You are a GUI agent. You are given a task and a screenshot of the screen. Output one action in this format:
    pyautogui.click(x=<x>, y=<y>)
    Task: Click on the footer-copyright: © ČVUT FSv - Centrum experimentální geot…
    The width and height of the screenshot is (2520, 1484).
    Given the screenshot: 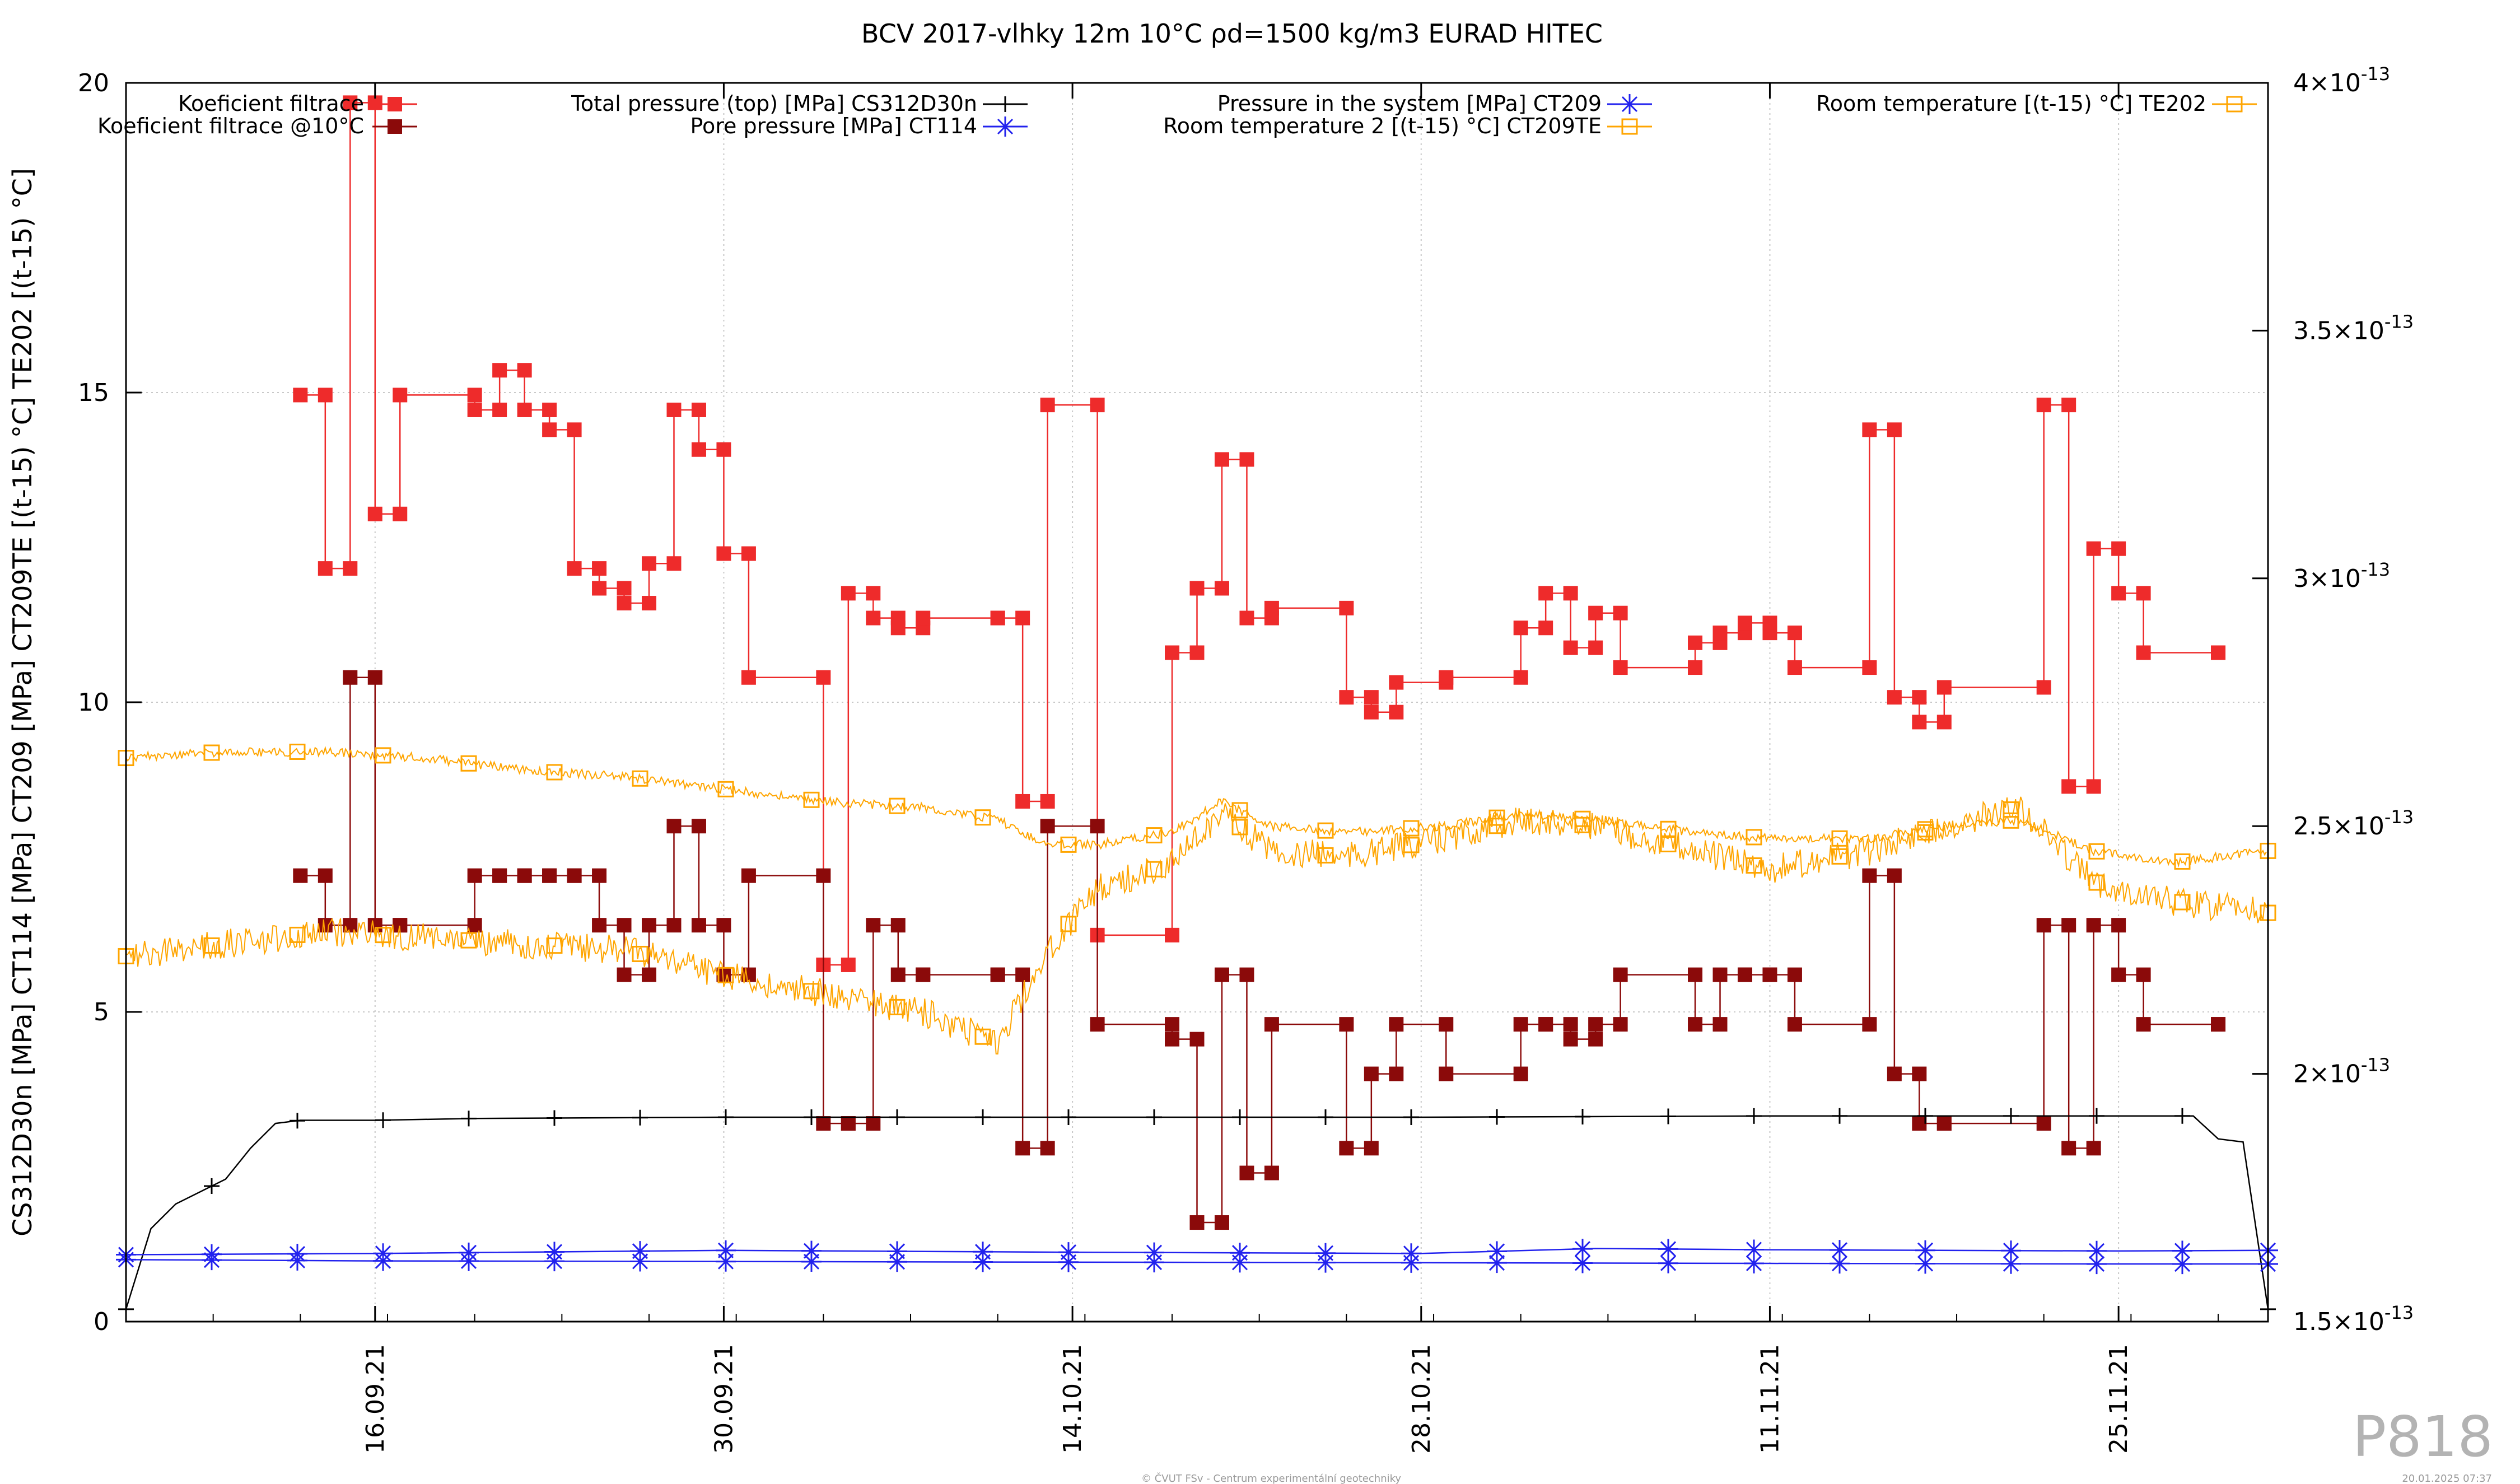 What is the action you would take?
    pyautogui.click(x=1271, y=1478)
    